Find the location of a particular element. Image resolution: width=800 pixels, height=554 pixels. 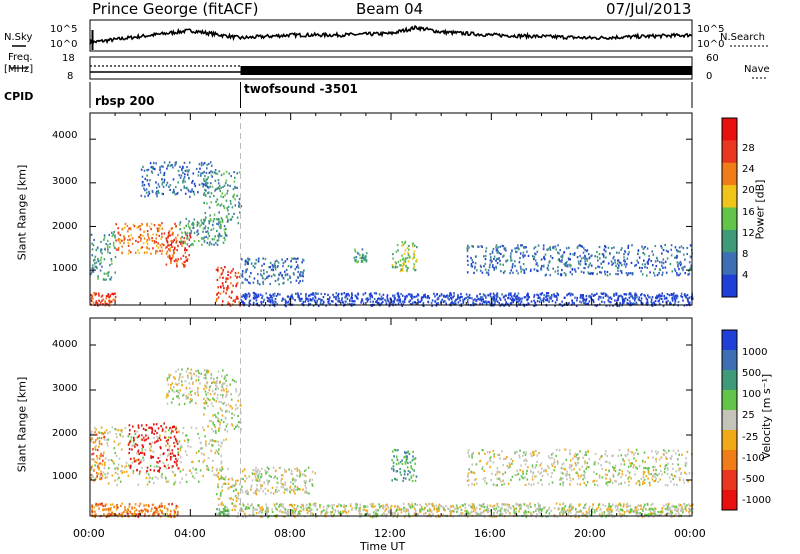

nave-bottom: 0 is located at coordinates (709, 76).